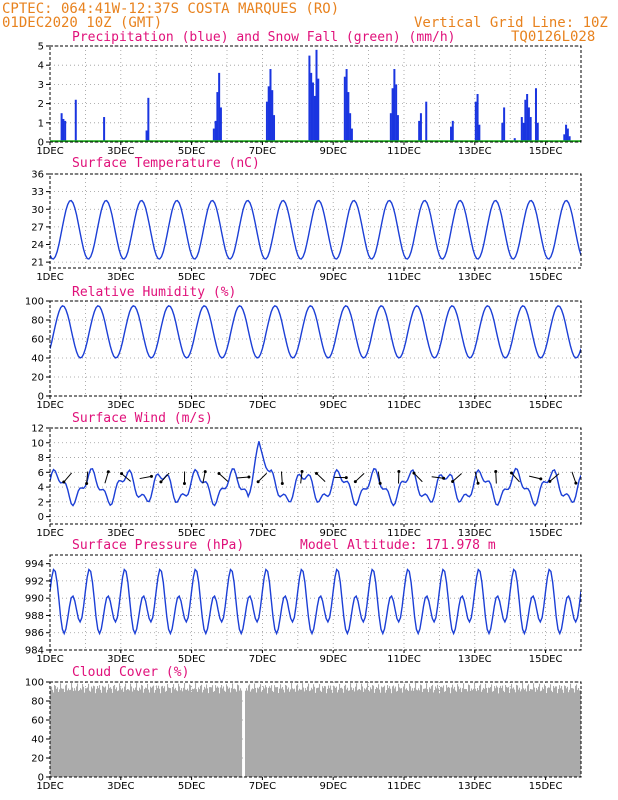  Describe the element at coordinates (41, 85) in the screenshot. I see `precip-ytick-label: 3` at that location.